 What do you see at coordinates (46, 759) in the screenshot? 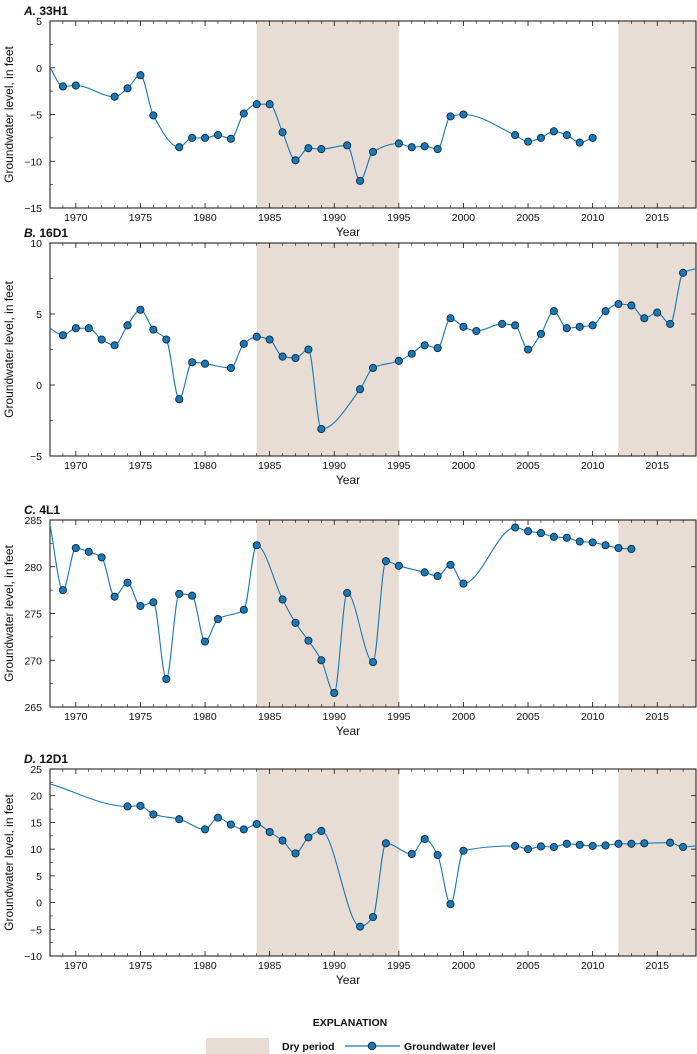
I see `panel-title: D. 12D1` at bounding box center [46, 759].